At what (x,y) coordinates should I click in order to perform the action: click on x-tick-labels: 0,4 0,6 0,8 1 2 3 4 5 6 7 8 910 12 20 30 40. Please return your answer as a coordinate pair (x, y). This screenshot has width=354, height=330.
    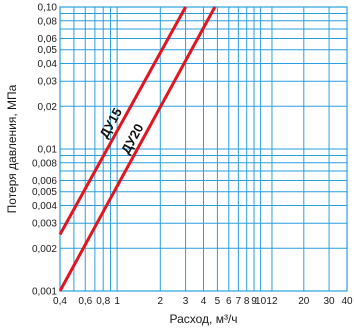
    Looking at the image, I should click on (203, 301).